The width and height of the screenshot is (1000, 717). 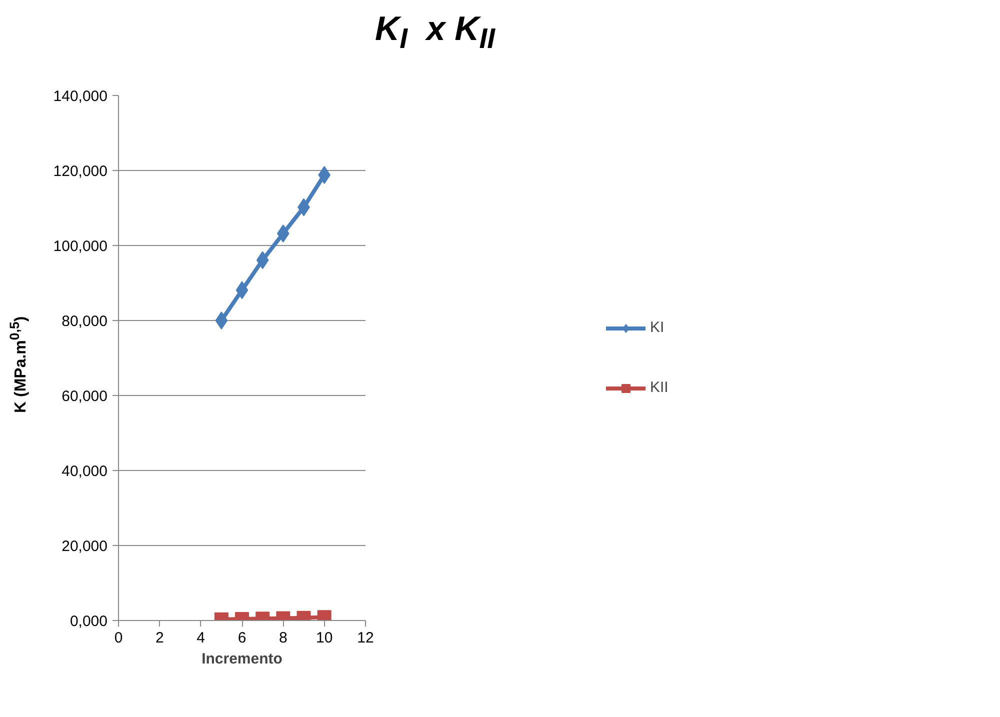 I want to click on x-tick-label: 12, so click(x=365, y=638).